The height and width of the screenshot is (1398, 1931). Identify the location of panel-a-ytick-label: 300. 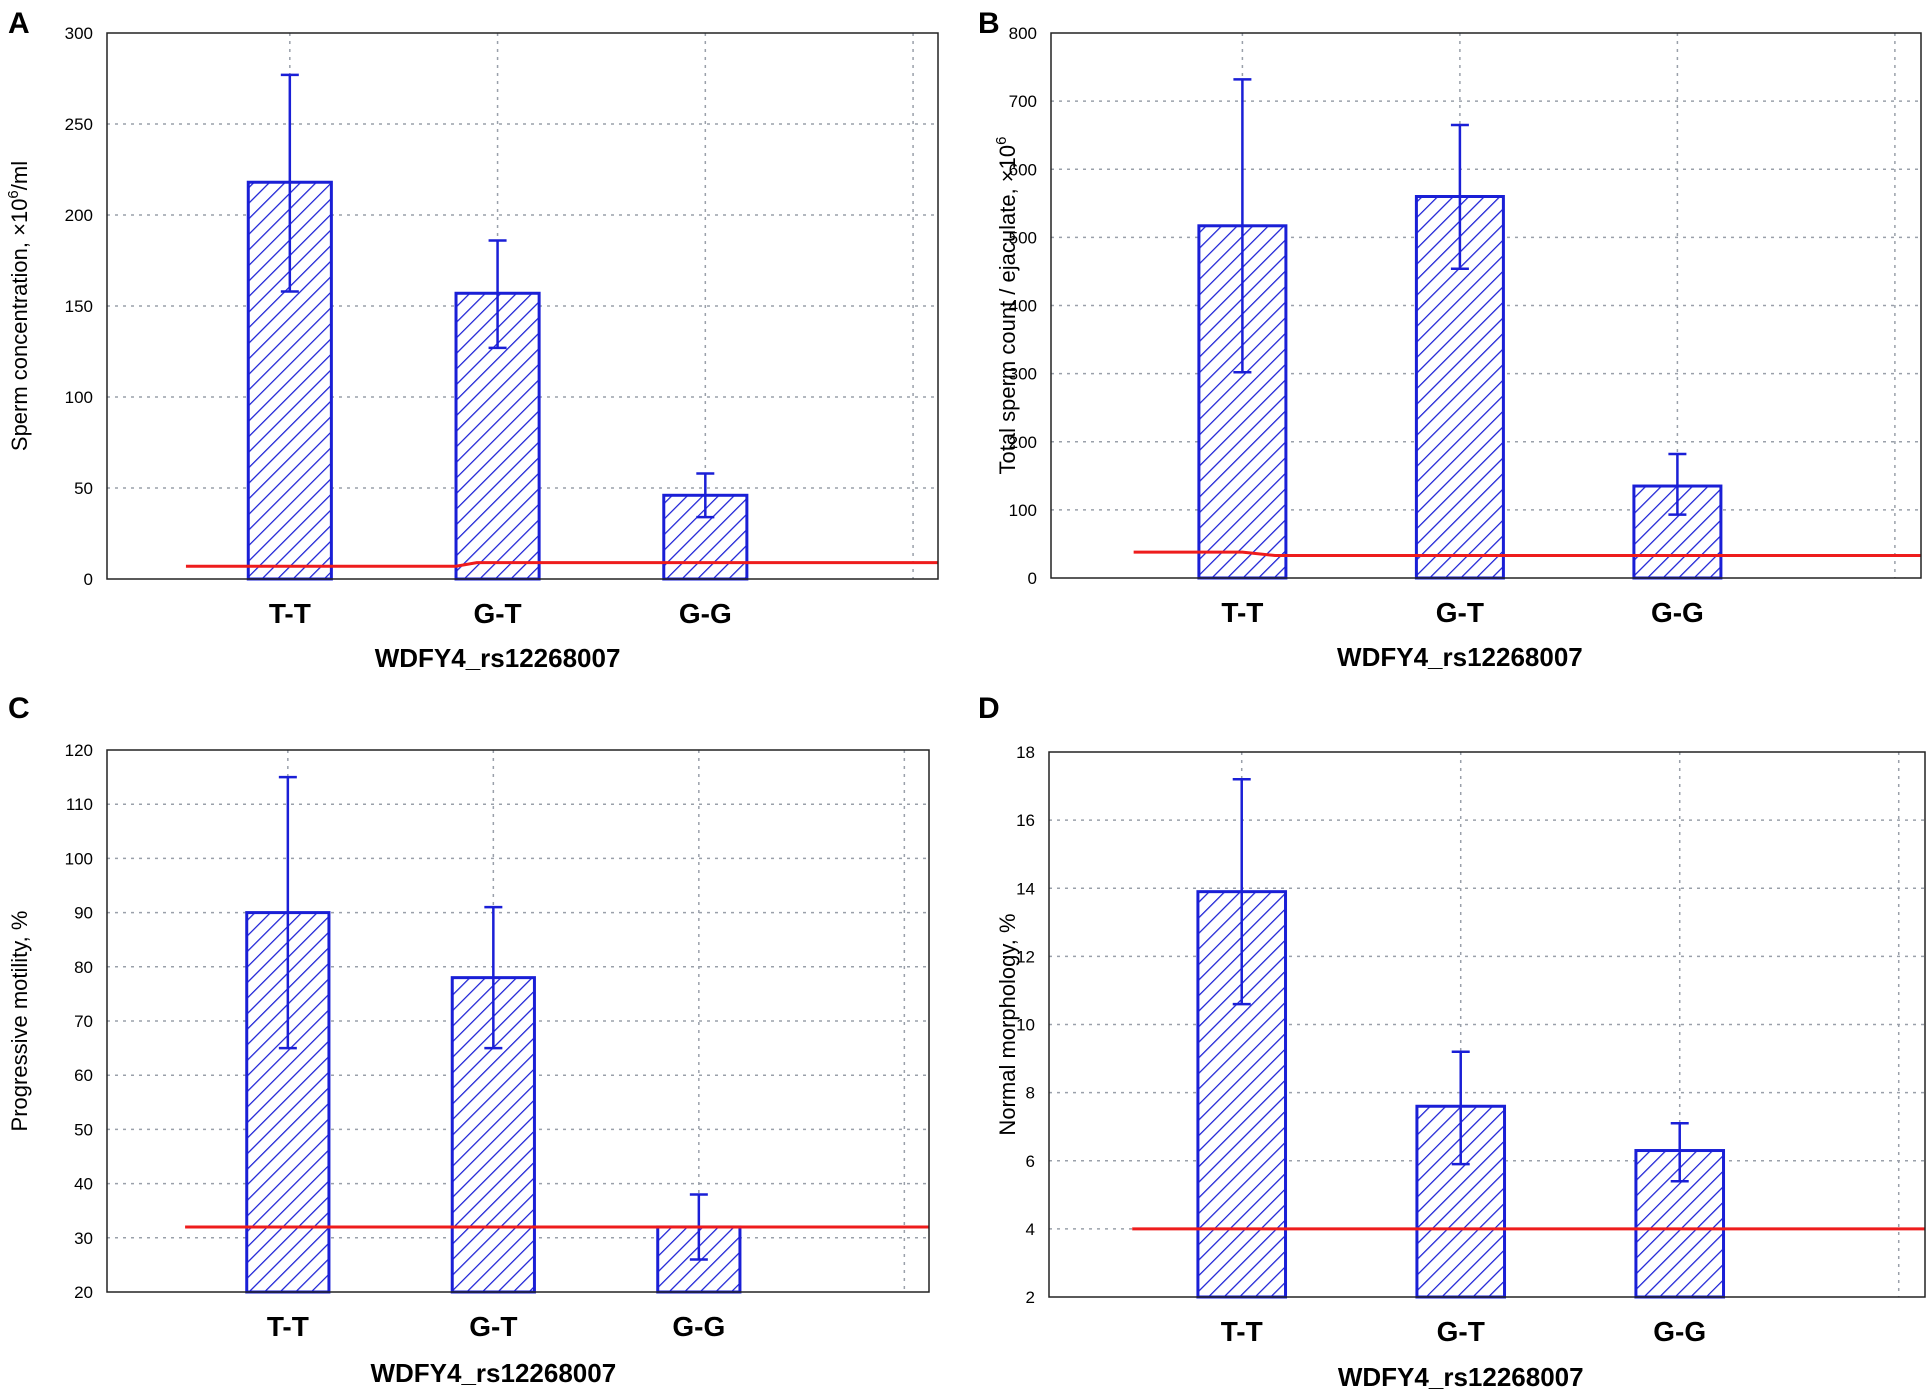
(79, 33).